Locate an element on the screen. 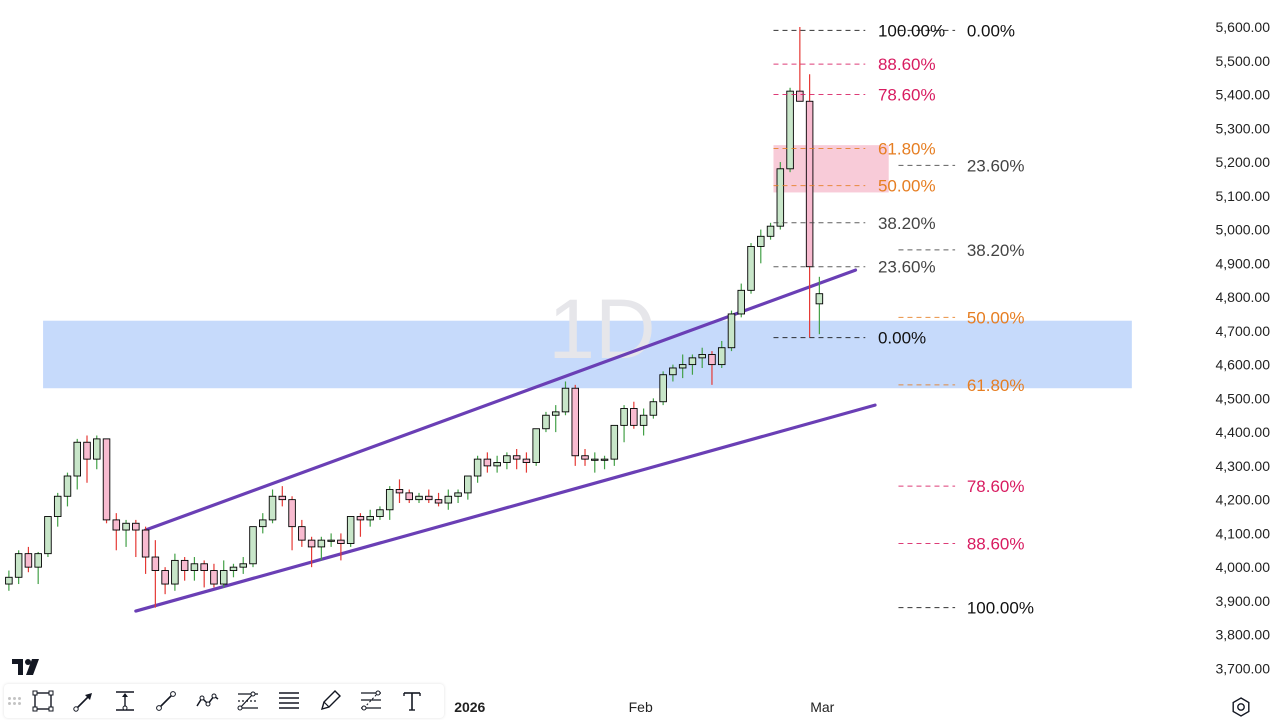 This screenshot has height=720, width=1280. price-range-icon is located at coordinates (124, 701).